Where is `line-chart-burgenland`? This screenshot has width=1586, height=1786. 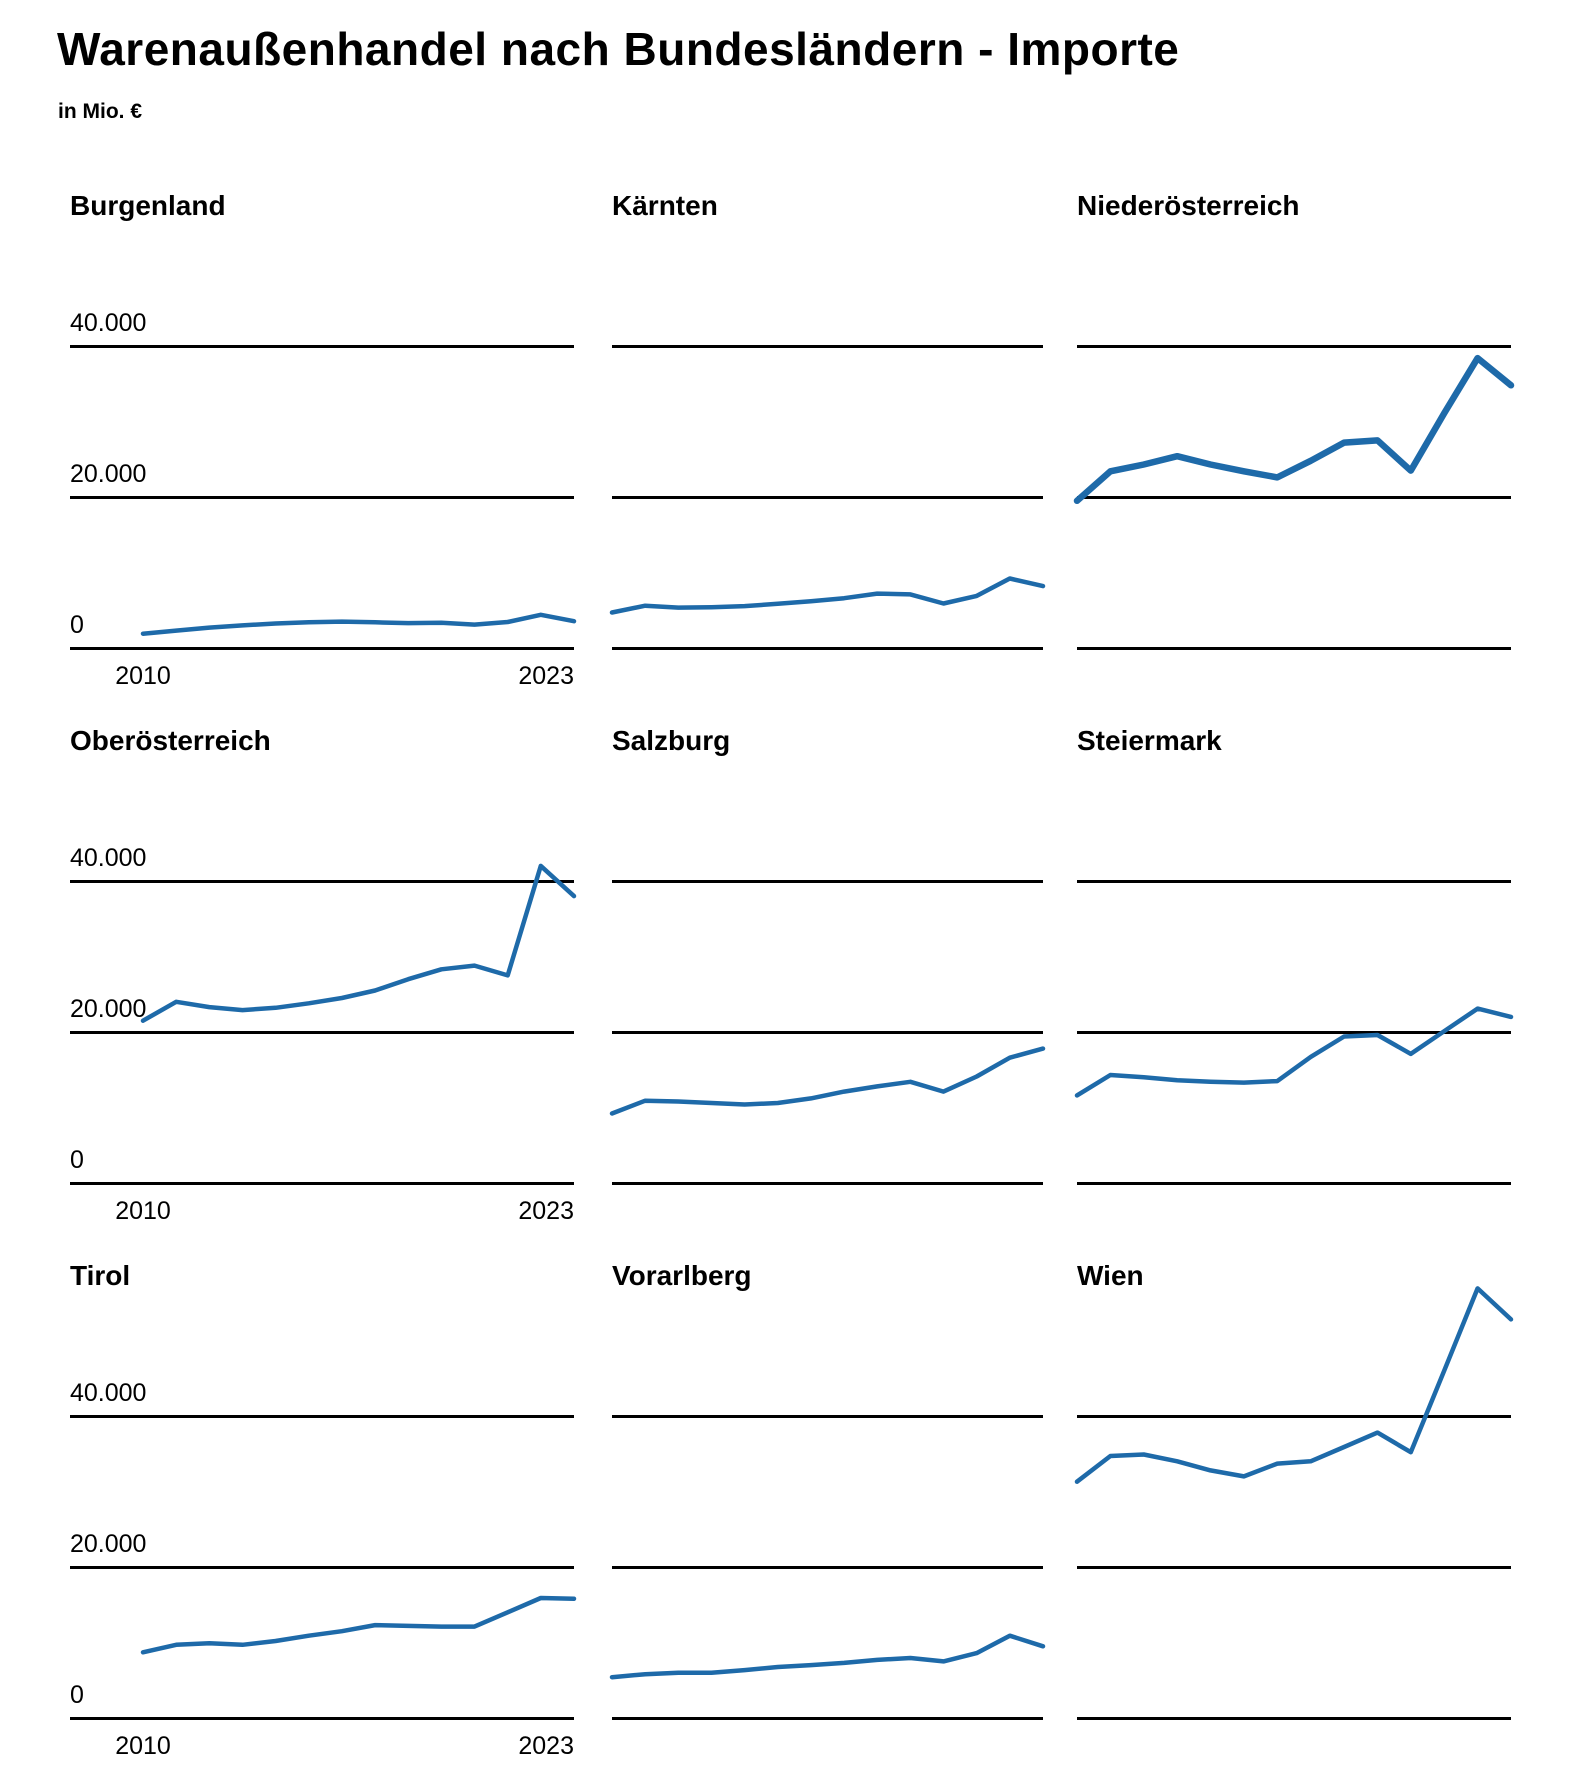 line-chart-burgenland is located at coordinates (358, 624).